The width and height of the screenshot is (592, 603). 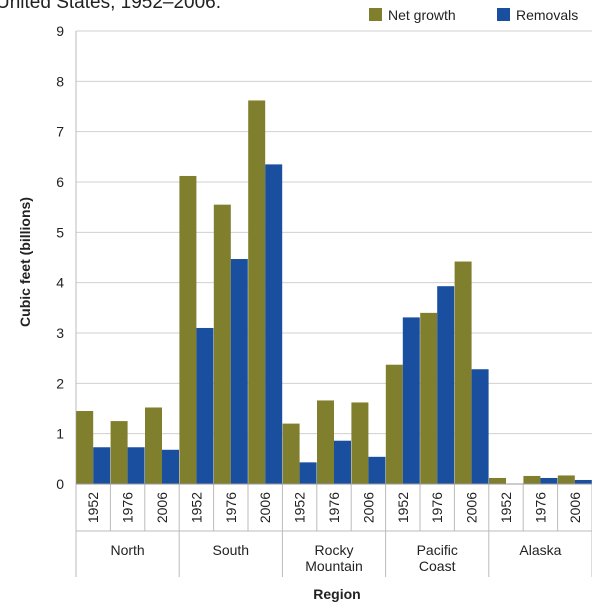 What do you see at coordinates (334, 558) in the screenshot?
I see `group-label: Rocky Mountain` at bounding box center [334, 558].